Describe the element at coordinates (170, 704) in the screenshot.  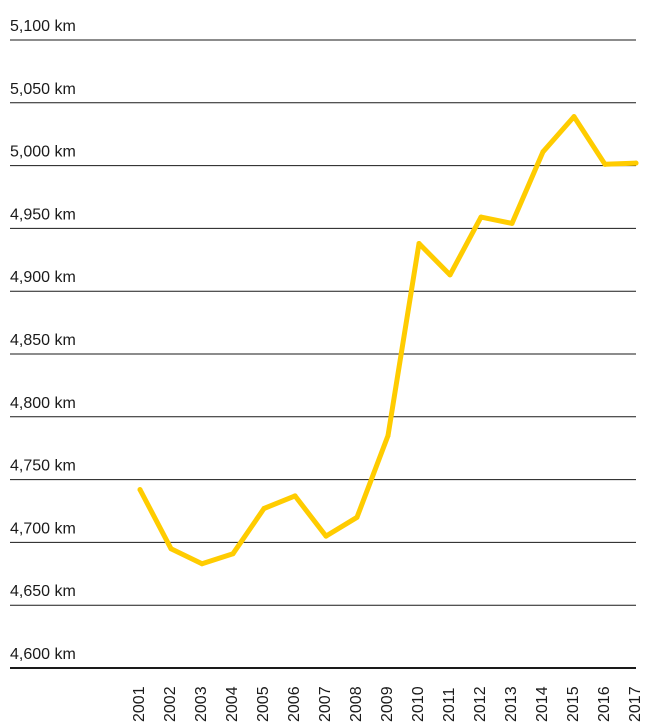
I see `x-tick-label: 2002` at that location.